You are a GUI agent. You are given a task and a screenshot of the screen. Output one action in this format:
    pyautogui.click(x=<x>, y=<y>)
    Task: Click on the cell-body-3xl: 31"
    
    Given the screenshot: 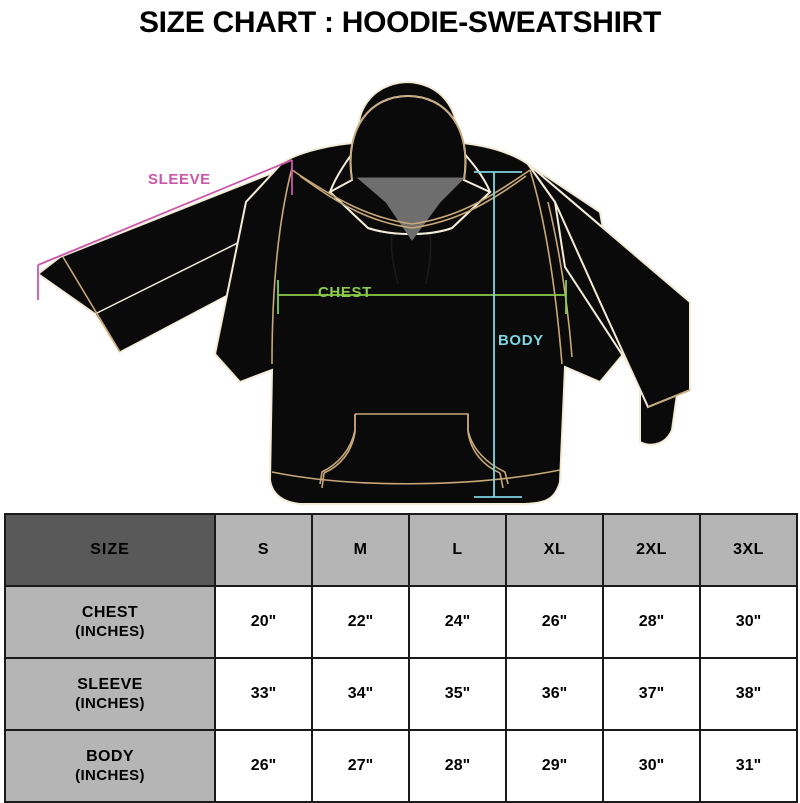 What is the action you would take?
    pyautogui.click(x=748, y=766)
    